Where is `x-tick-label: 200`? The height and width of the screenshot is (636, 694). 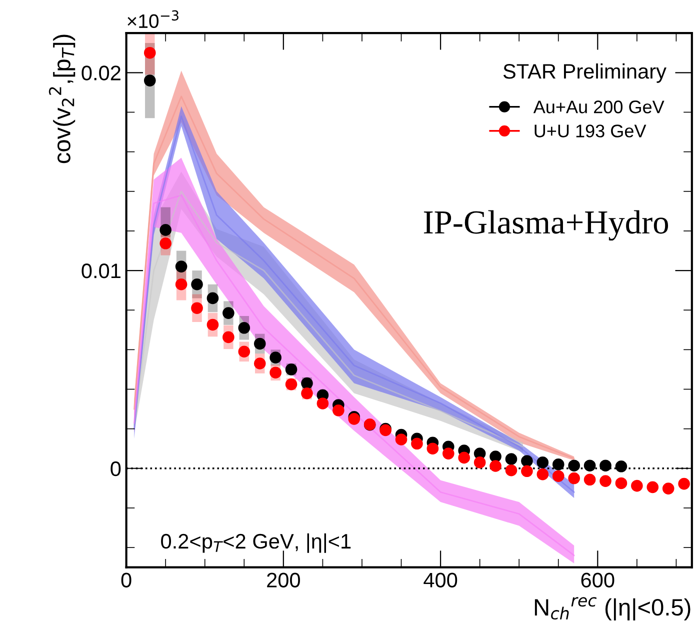
x-tick-label: 200 is located at coordinates (283, 580).